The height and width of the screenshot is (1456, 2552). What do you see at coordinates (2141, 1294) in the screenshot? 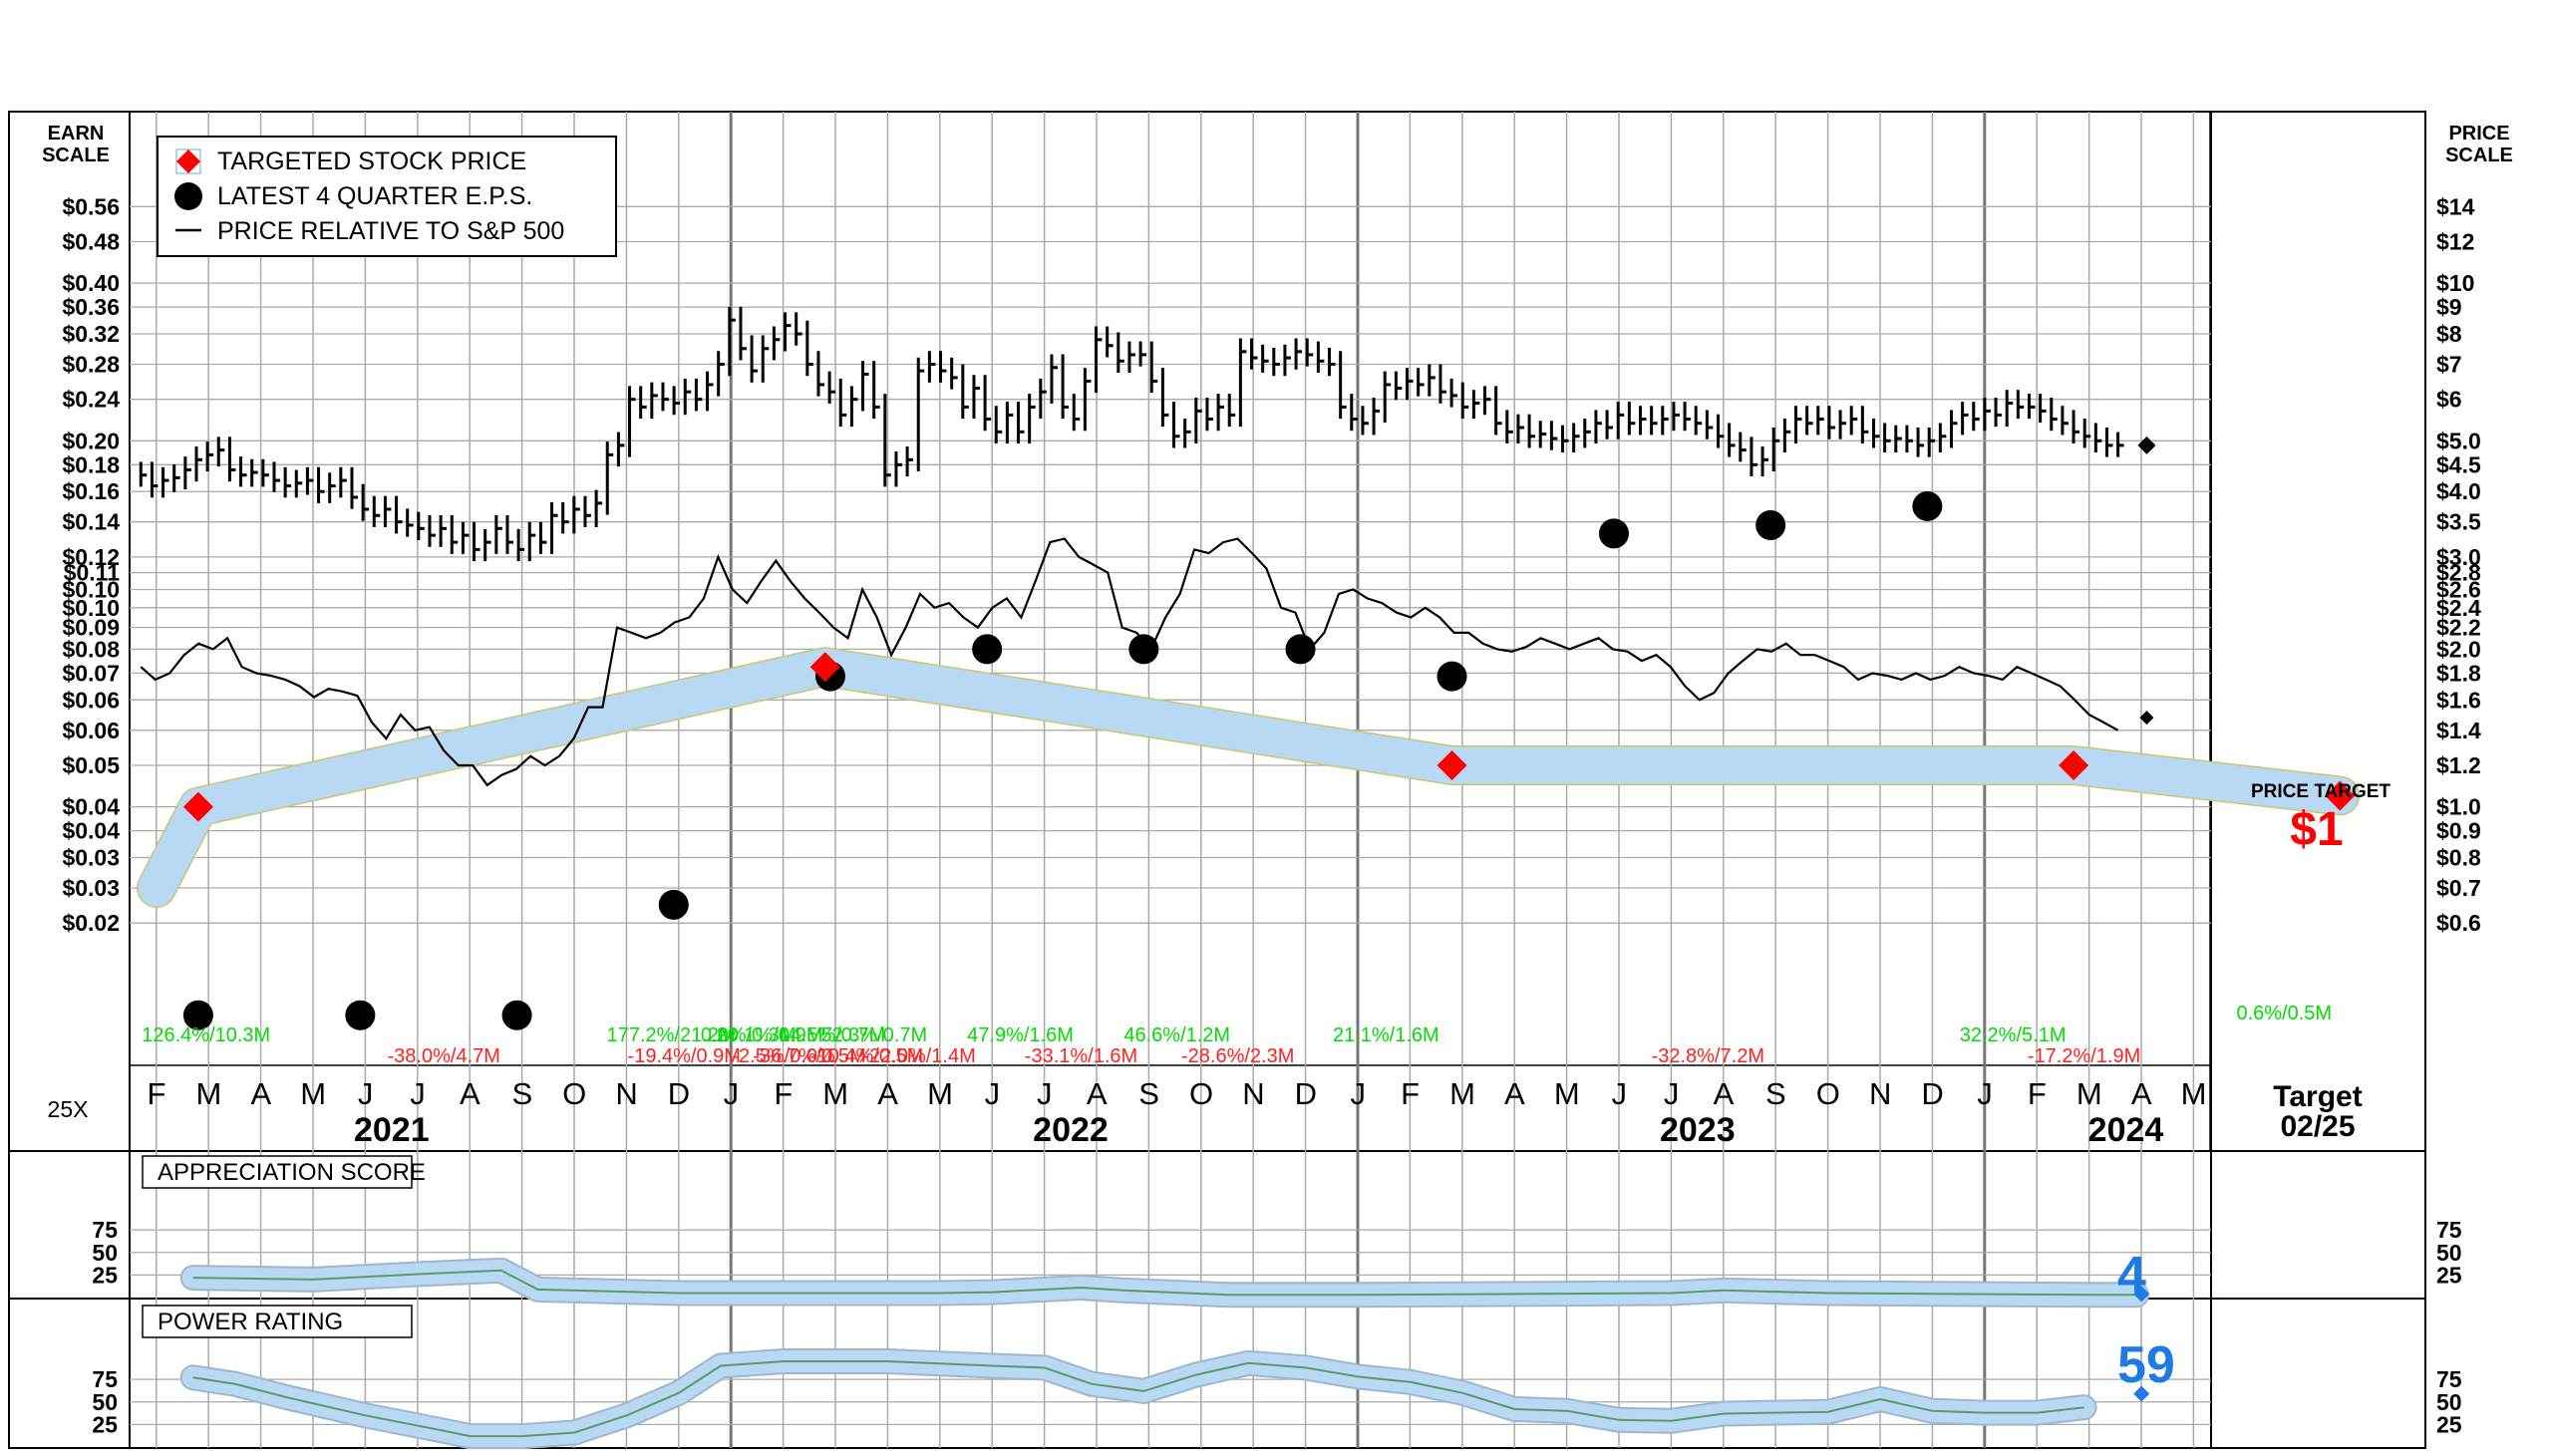
I see `appreciation-current-marker` at bounding box center [2141, 1294].